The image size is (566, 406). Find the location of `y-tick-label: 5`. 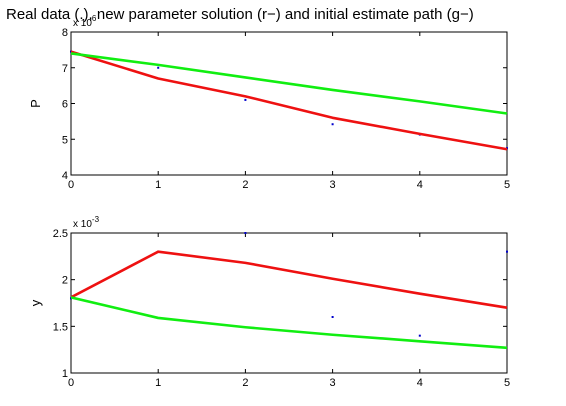

y-tick-label: 5 is located at coordinates (65, 140).